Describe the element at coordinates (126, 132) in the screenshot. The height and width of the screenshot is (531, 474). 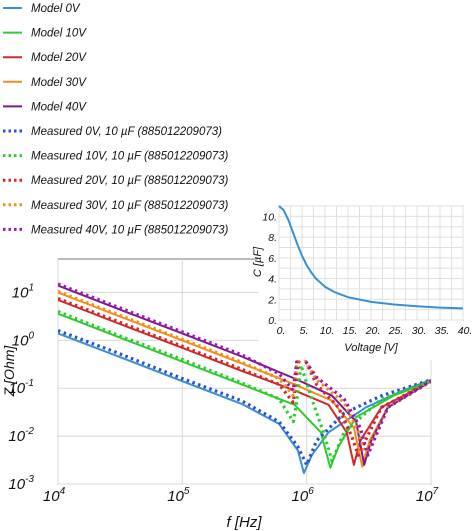
I see `legend-label: Measured 0V, 10 µF (885012209073)` at that location.